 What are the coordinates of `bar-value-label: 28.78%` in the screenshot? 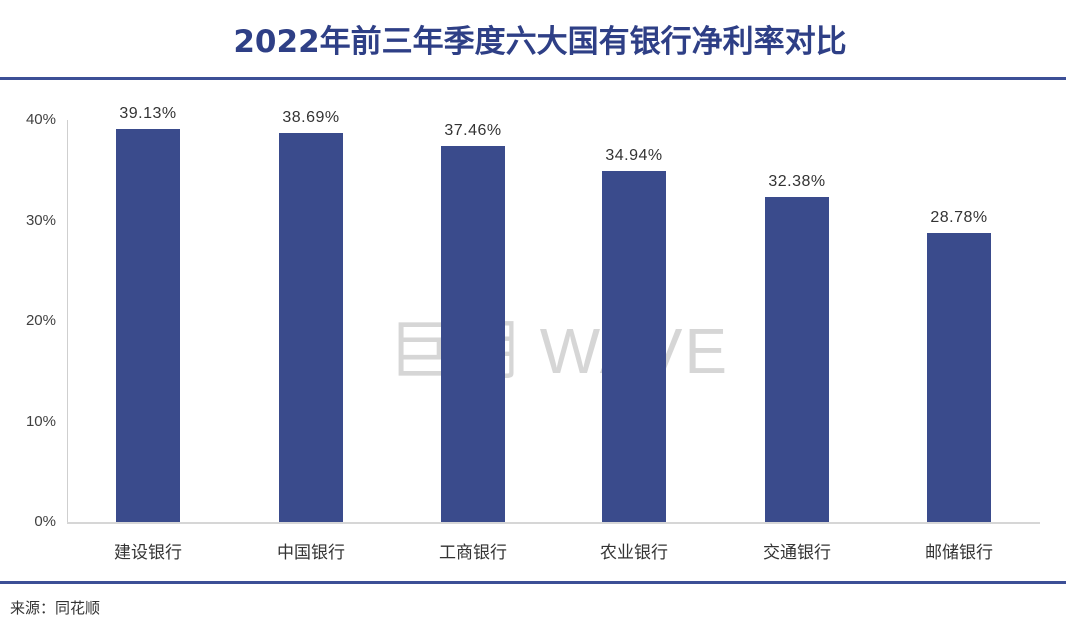 It's located at (959, 217).